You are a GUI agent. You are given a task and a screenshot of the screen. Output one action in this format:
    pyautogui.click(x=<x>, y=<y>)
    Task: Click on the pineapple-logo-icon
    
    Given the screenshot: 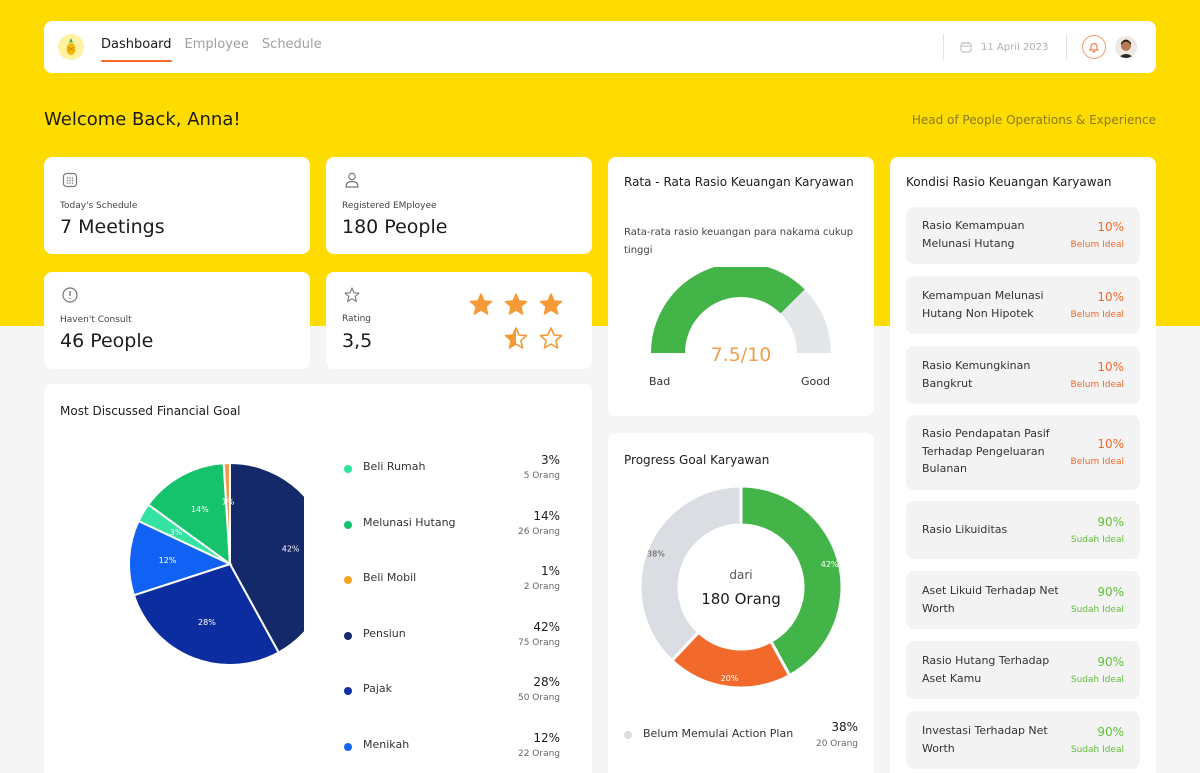 What is the action you would take?
    pyautogui.click(x=71, y=47)
    